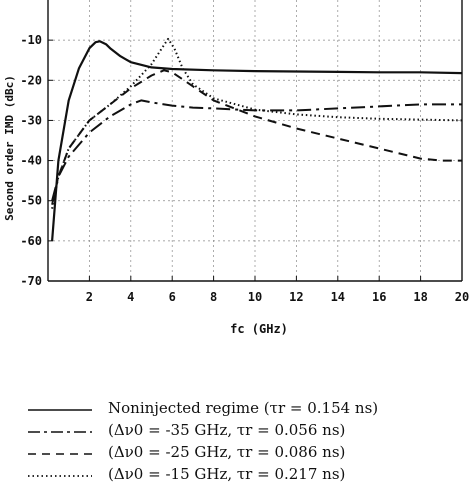 The height and width of the screenshot is (486, 474). What do you see at coordinates (227, 452) in the screenshot?
I see `legend-label: (Δν0 = -25 GHz, τr = 0.086 ns)` at bounding box center [227, 452].